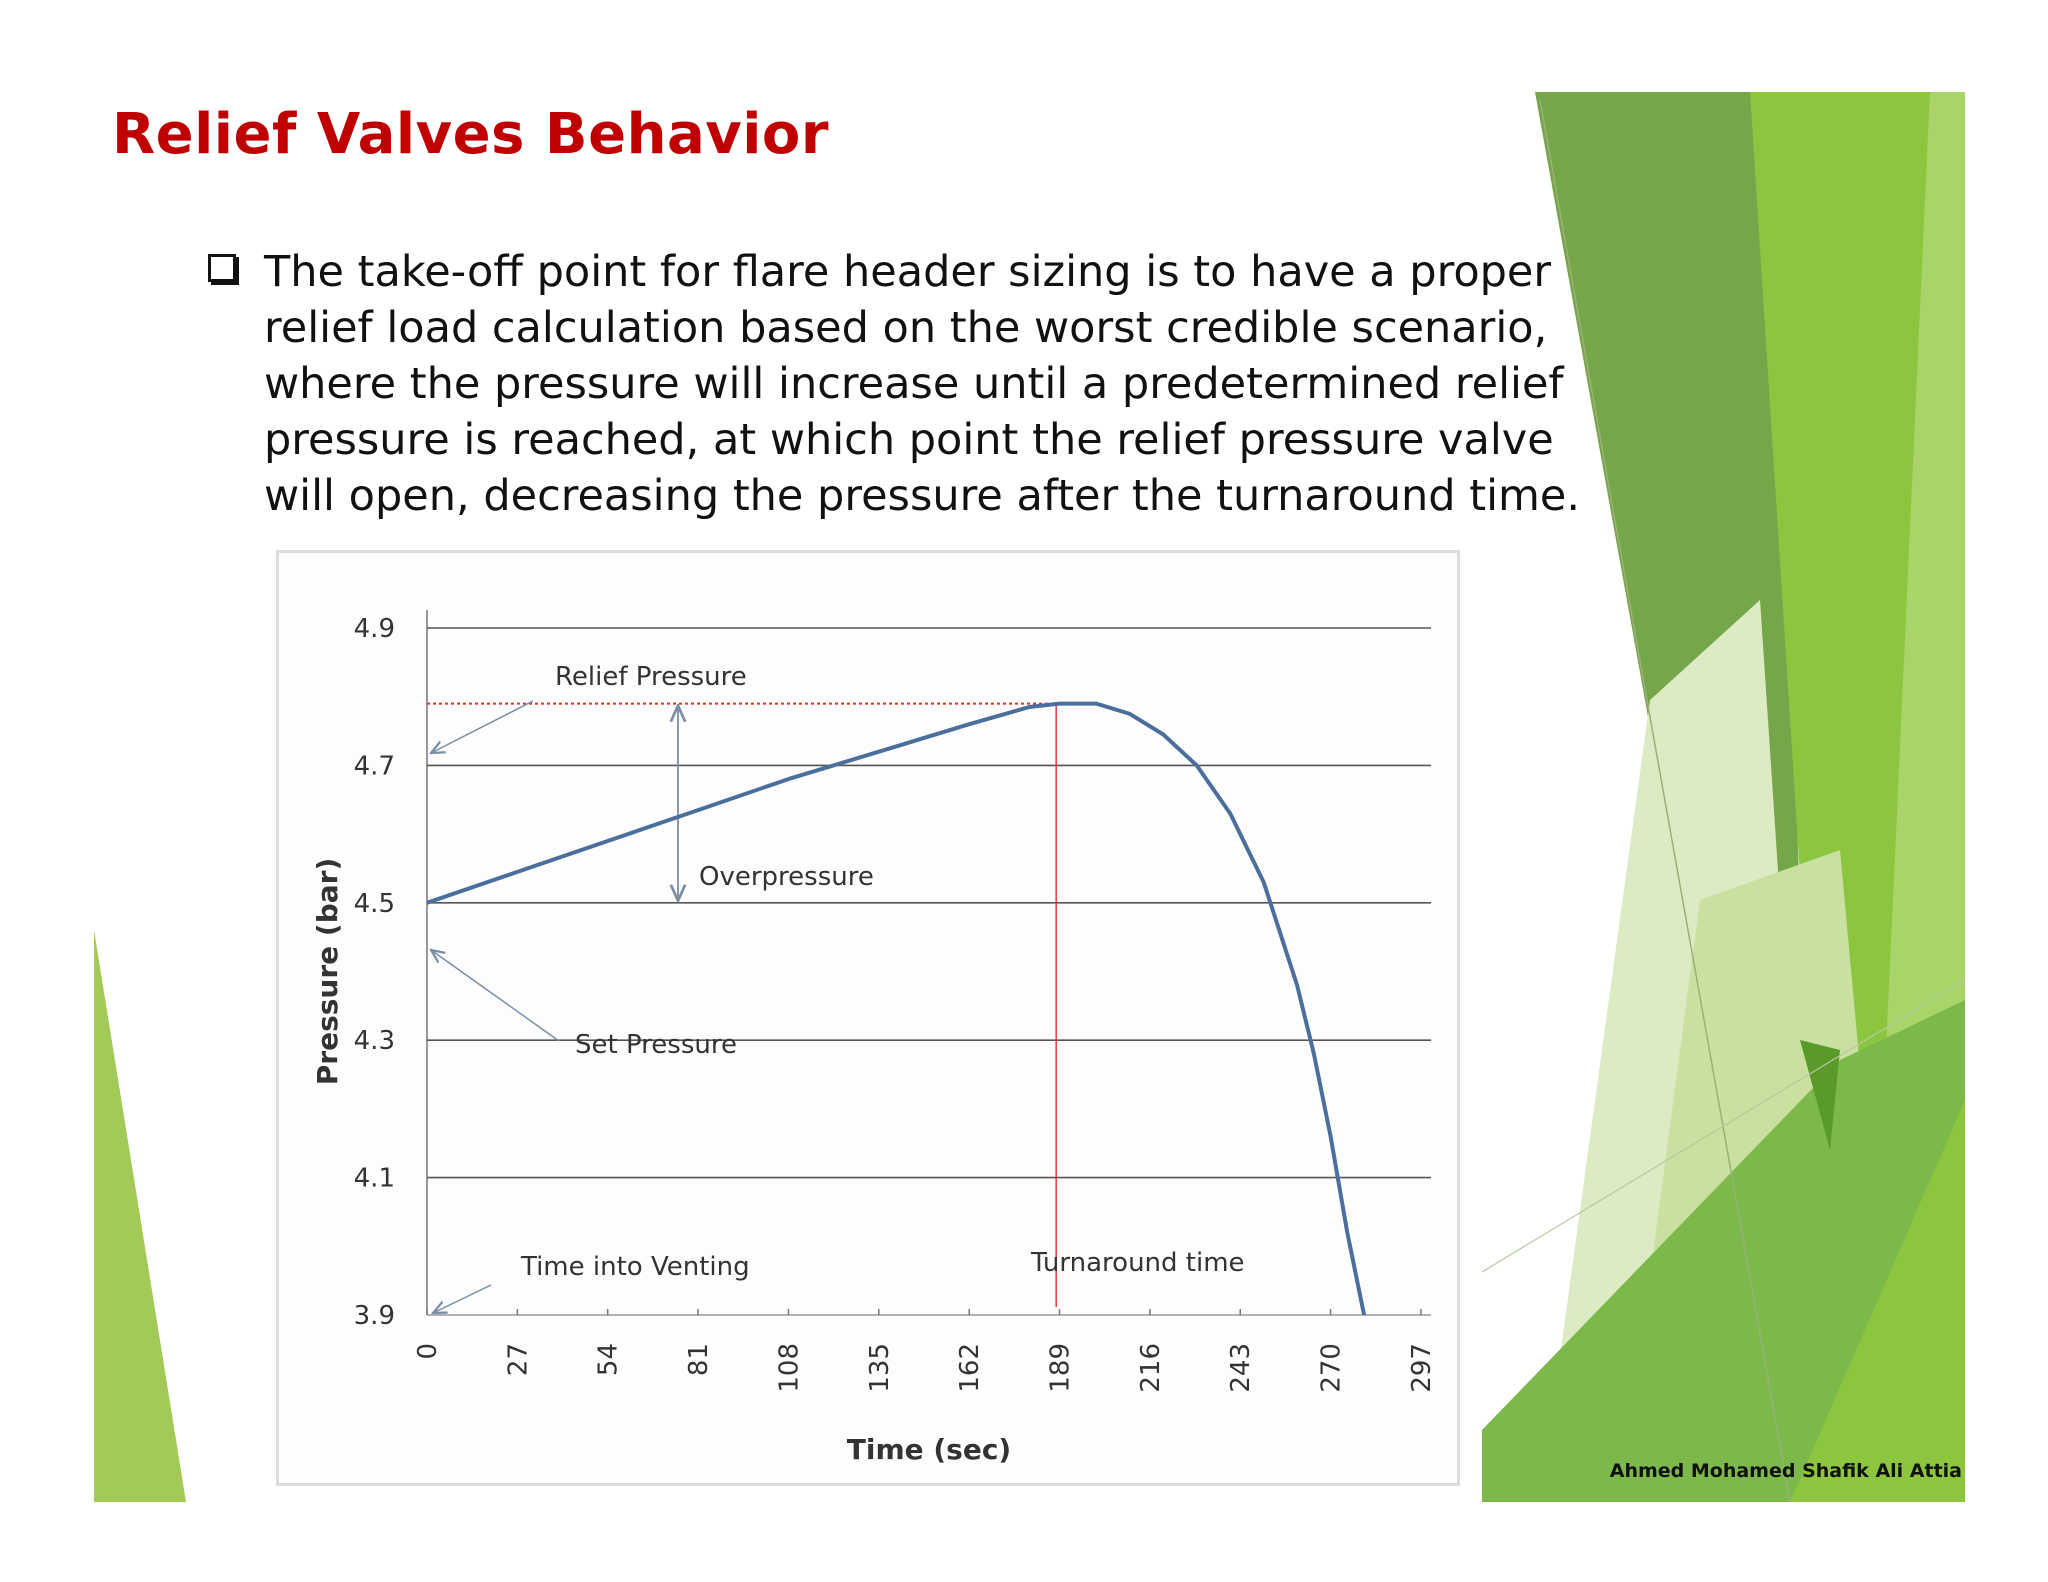 The width and height of the screenshot is (2048, 1582). What do you see at coordinates (656, 1045) in the screenshot?
I see `annotation-set-pressure: Set Pressure` at bounding box center [656, 1045].